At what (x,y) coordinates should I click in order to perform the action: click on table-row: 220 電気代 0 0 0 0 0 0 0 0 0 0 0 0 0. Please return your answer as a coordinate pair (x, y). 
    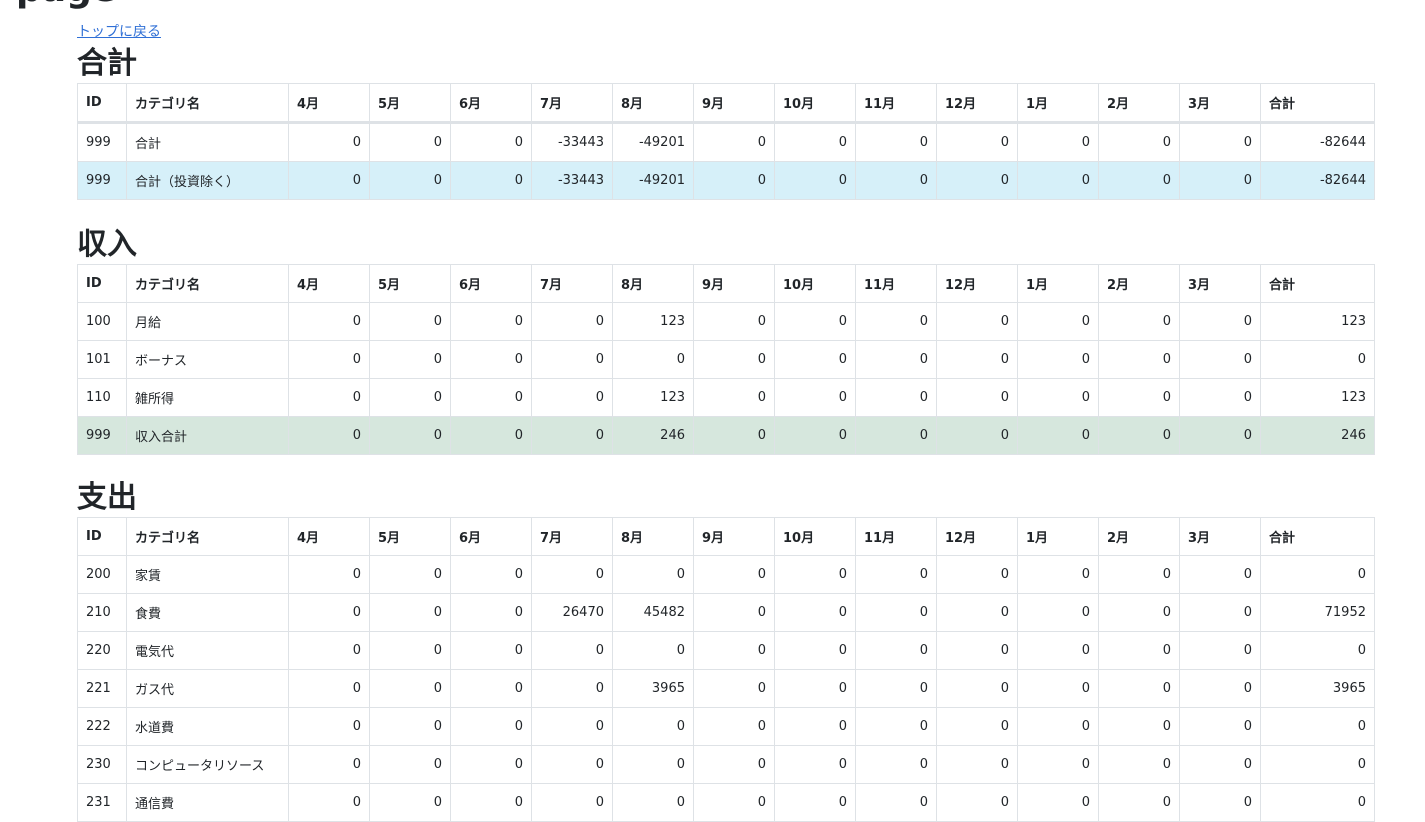
    Looking at the image, I should click on (726, 650).